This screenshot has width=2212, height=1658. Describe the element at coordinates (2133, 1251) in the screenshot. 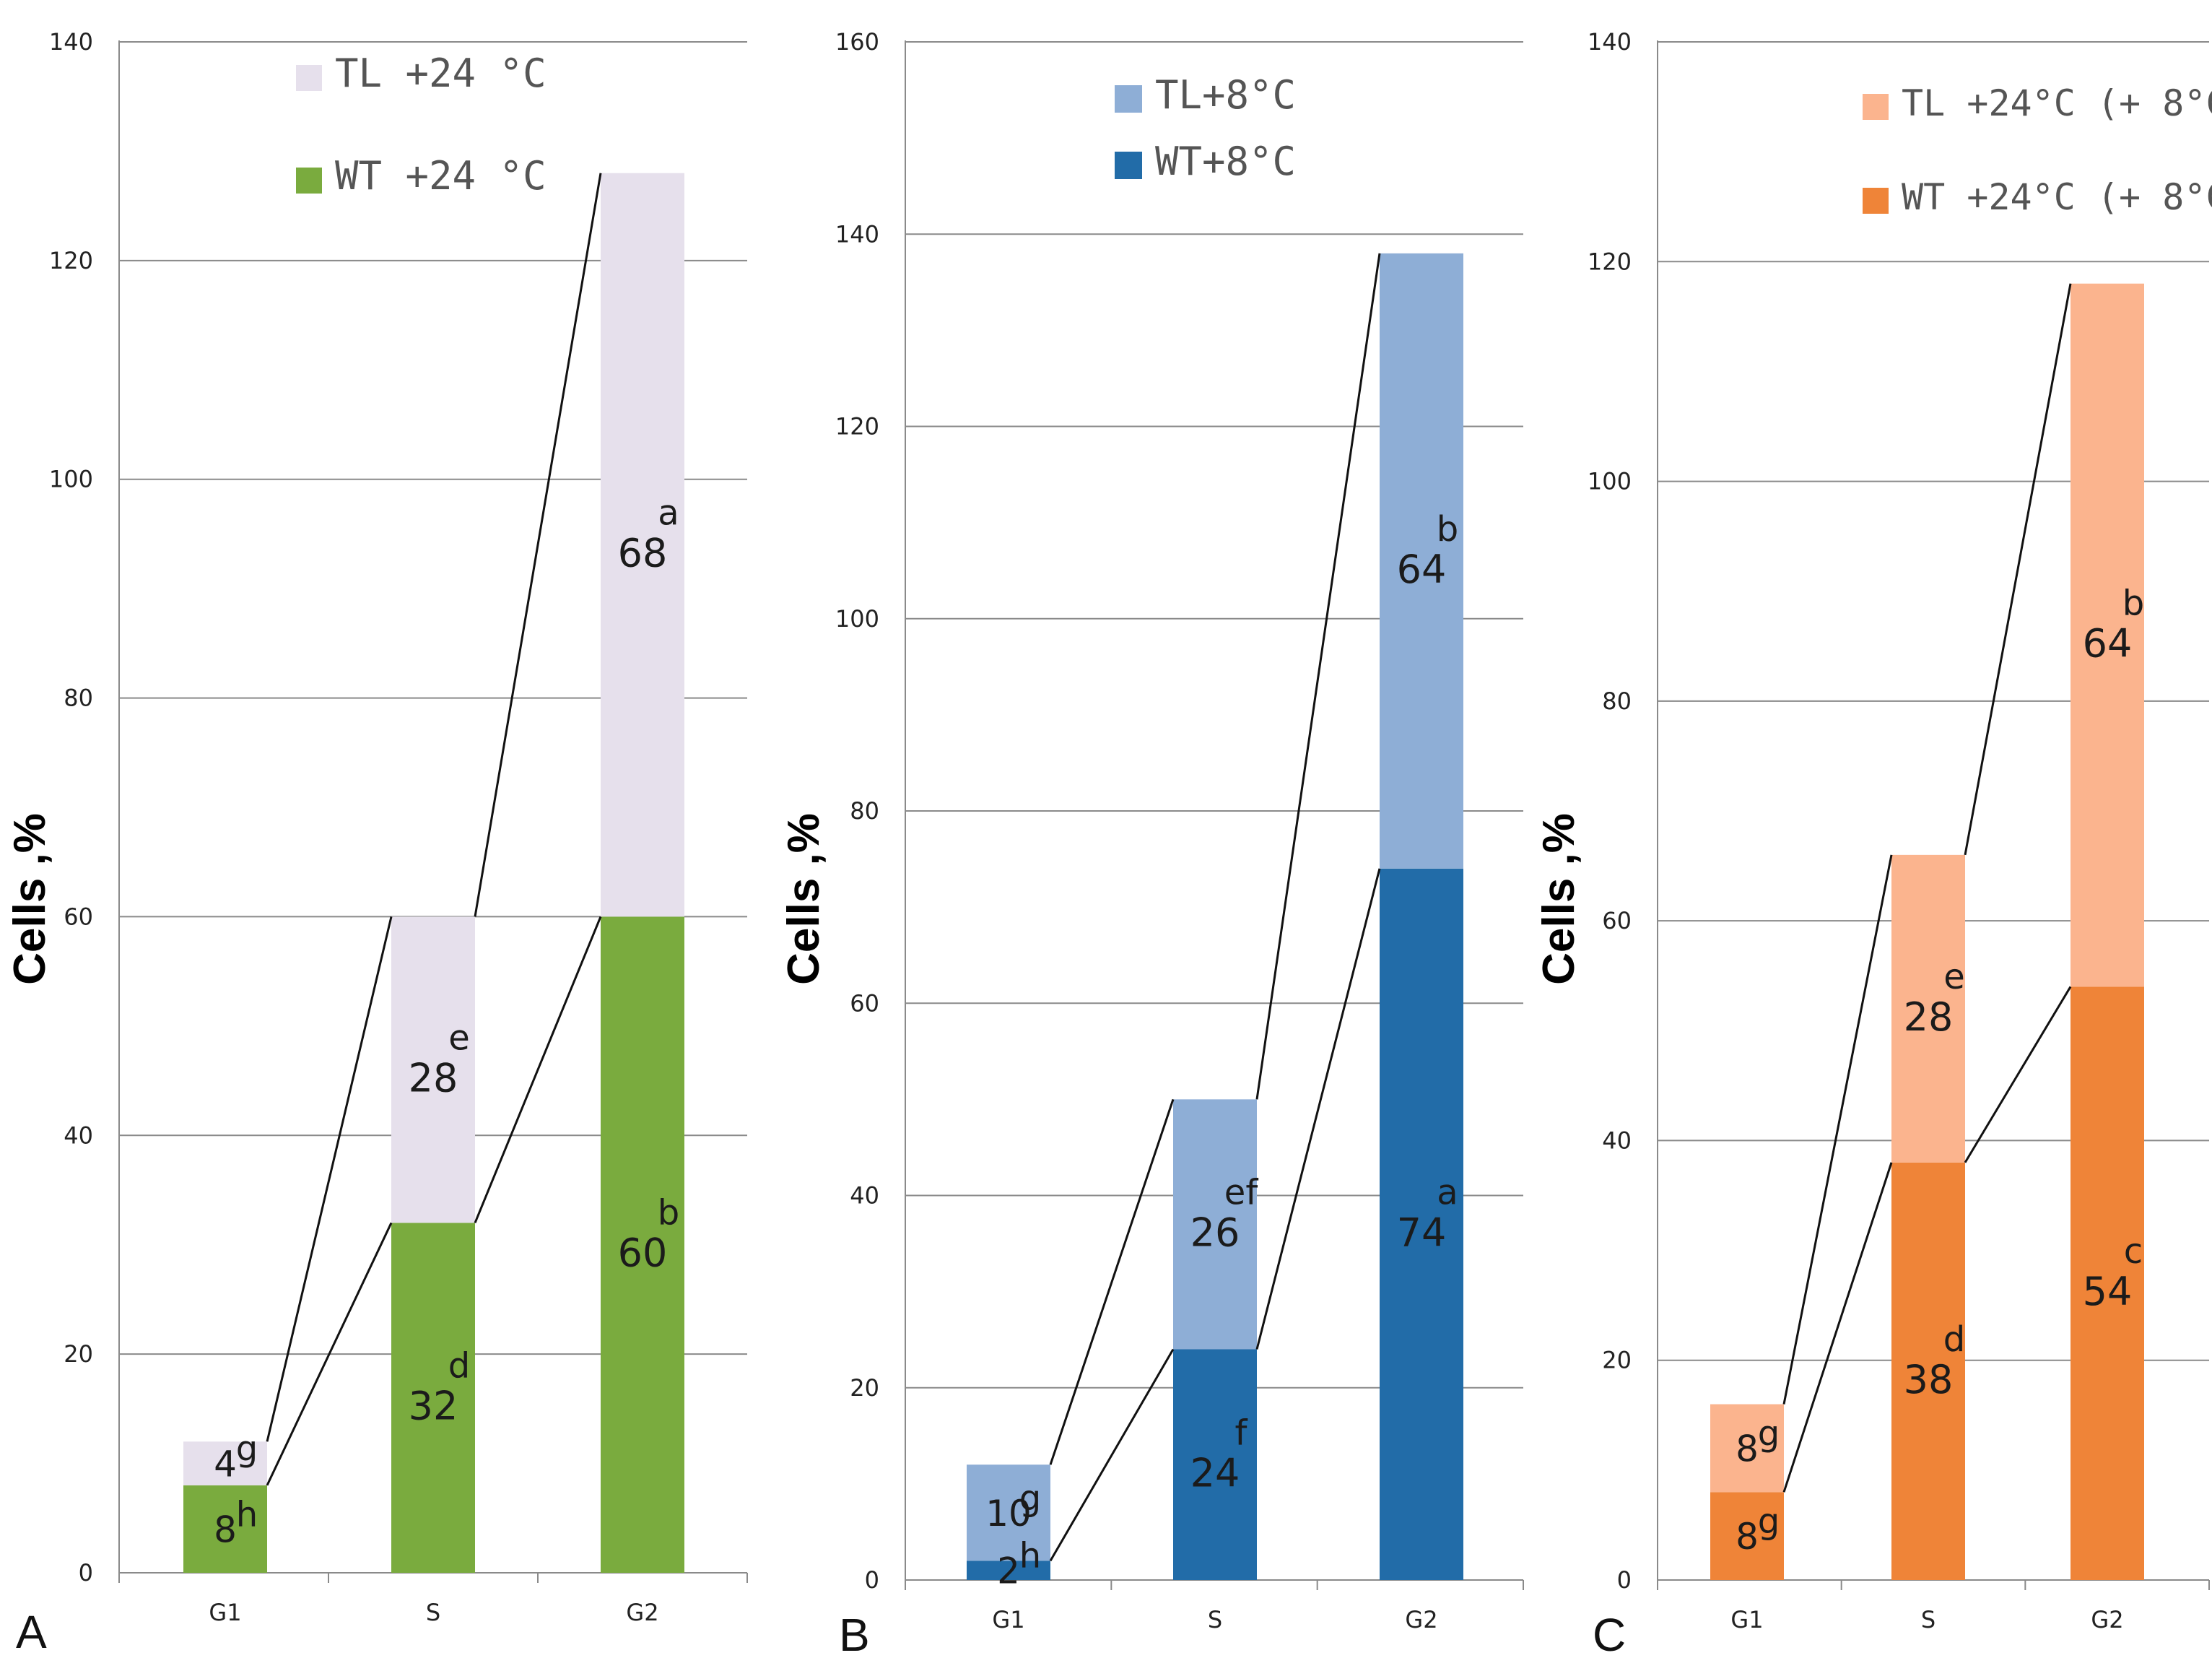

I see `significance-letter: c` at that location.